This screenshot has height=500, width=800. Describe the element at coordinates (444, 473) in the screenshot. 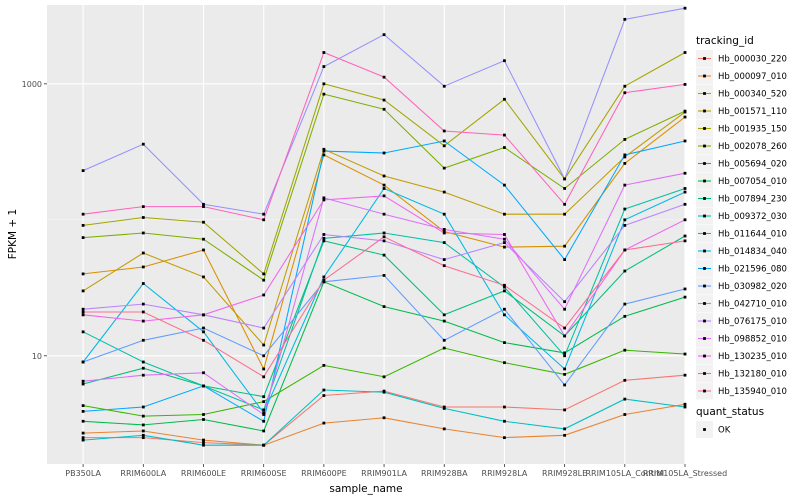

I see `x-tick-label: RRIM928BA` at that location.